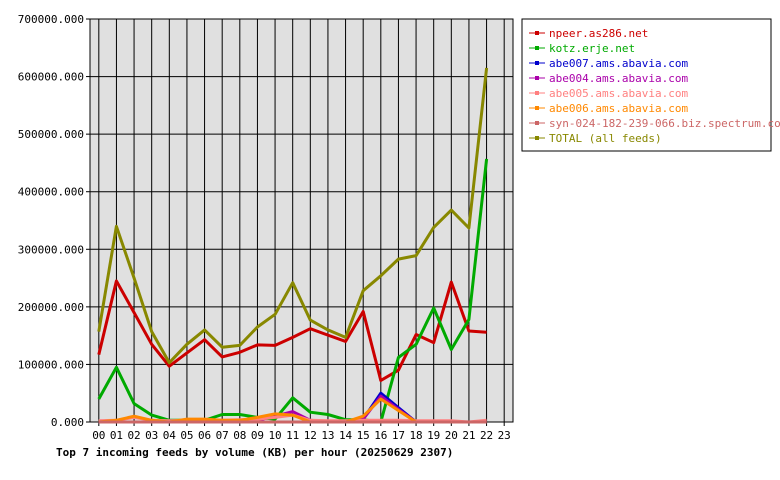 This screenshot has height=480, width=780. Describe the element at coordinates (170, 435) in the screenshot. I see `x-tick-label: 04` at that location.